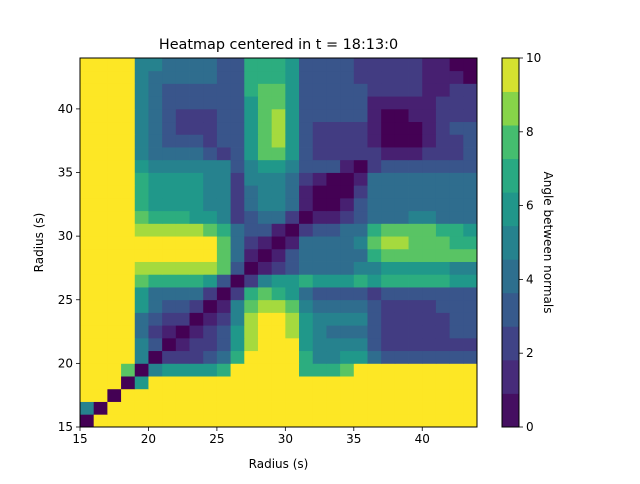 This screenshot has width=640, height=484. What do you see at coordinates (510, 309) in the screenshot?
I see `colorbar-segment` at bounding box center [510, 309].